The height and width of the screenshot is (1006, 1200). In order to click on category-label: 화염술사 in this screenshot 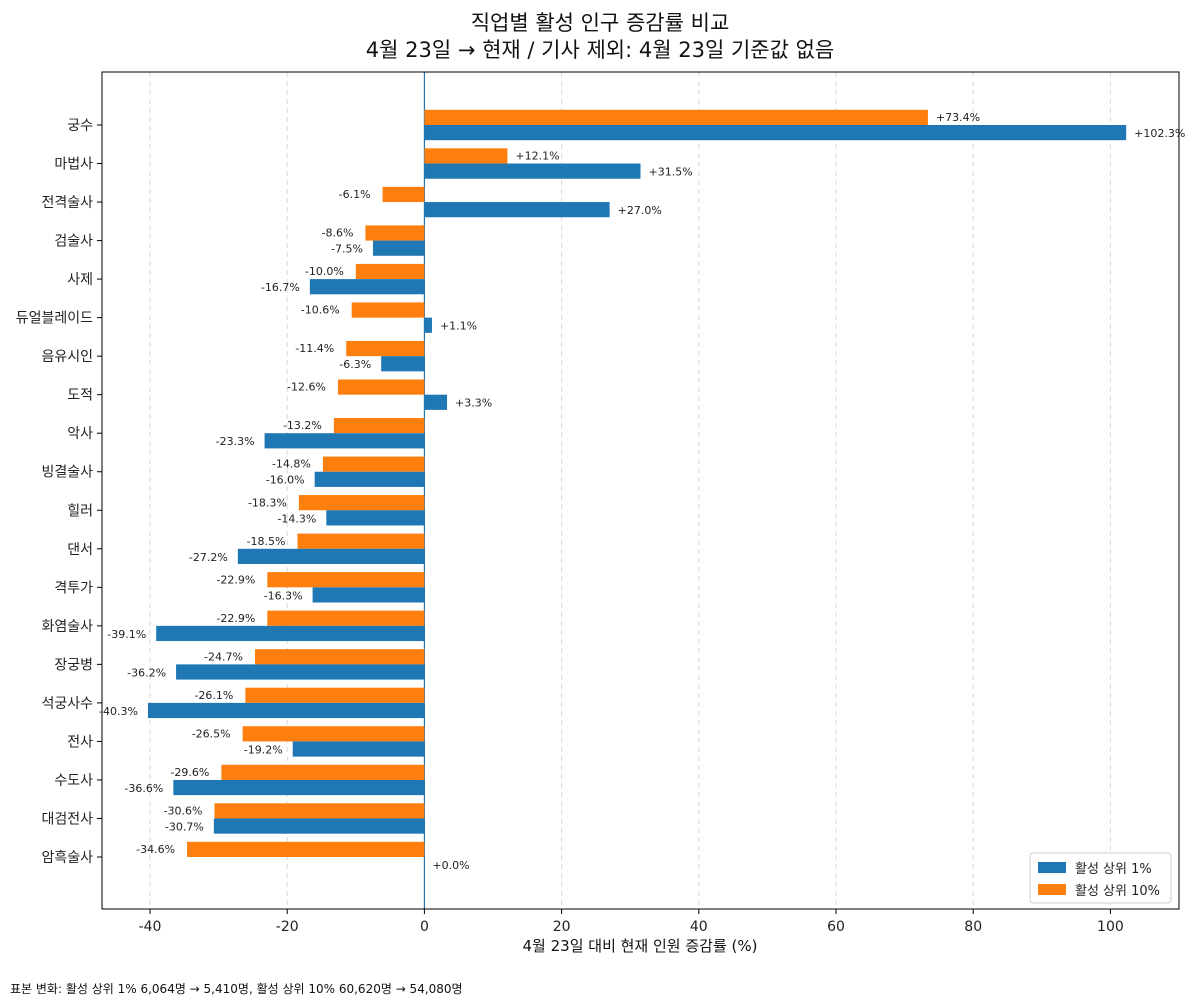, I will do `click(67, 627)`.